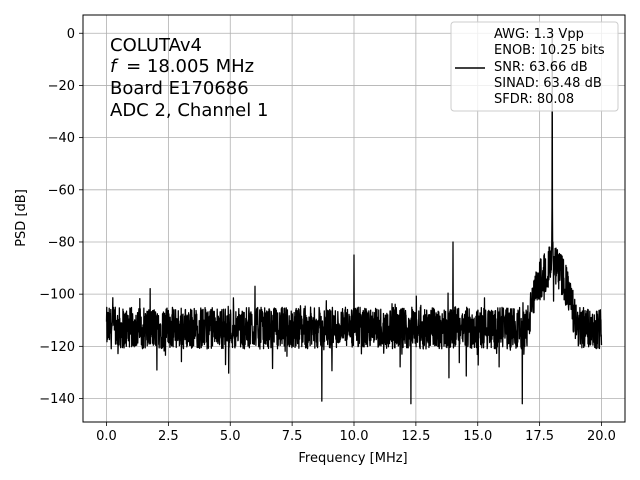  Describe the element at coordinates (156, 45) in the screenshot. I see `annotation-line-1: COLUTAv4` at that location.